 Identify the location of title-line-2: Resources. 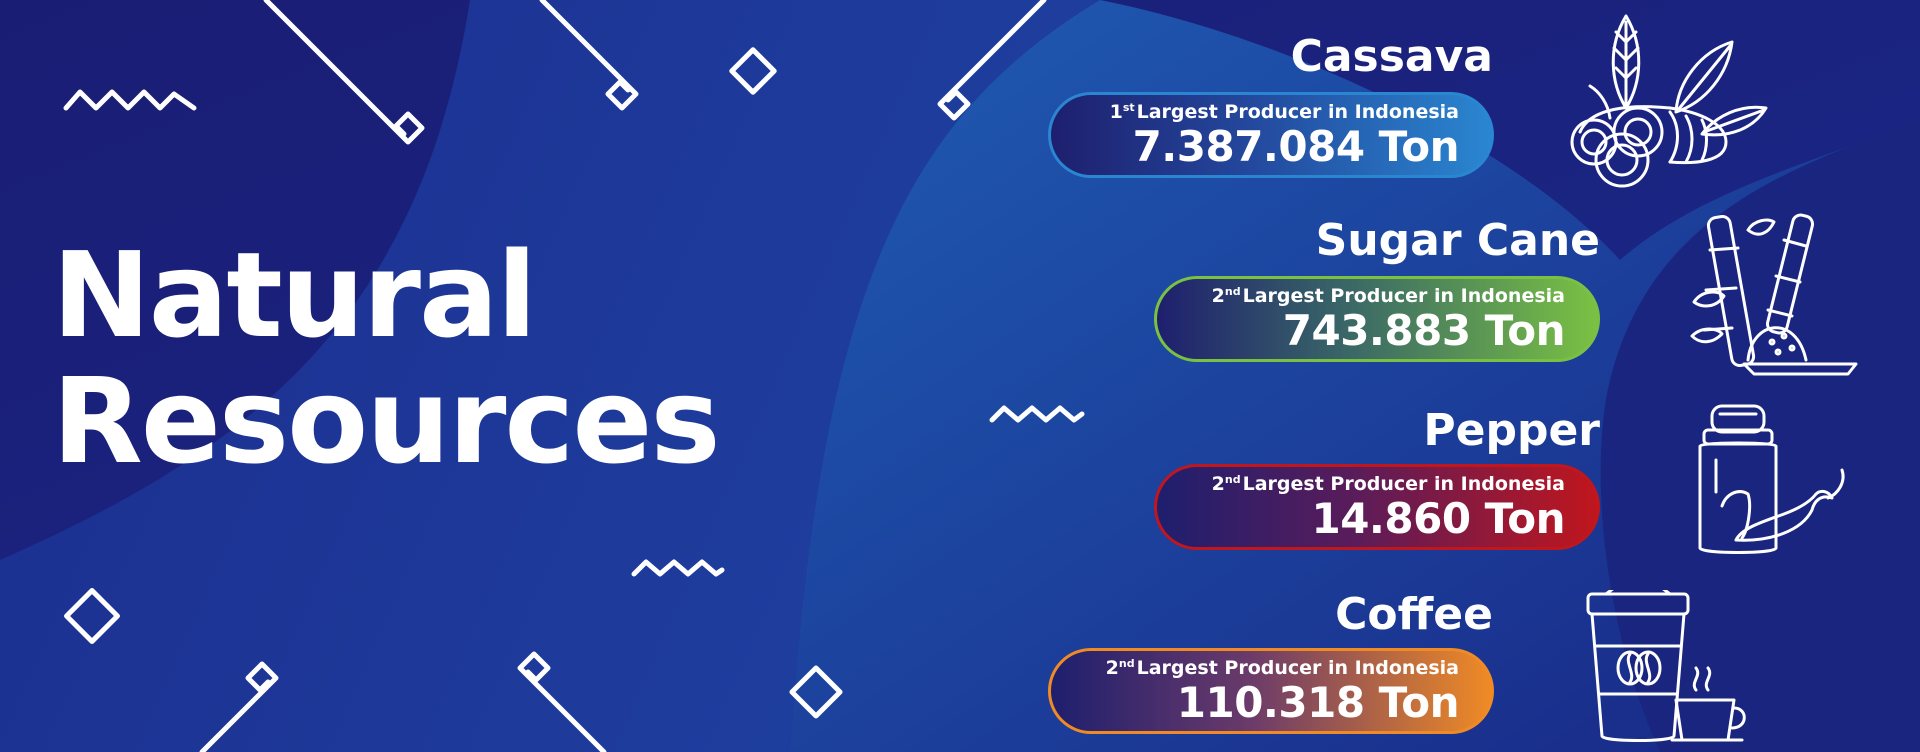
(386, 421).